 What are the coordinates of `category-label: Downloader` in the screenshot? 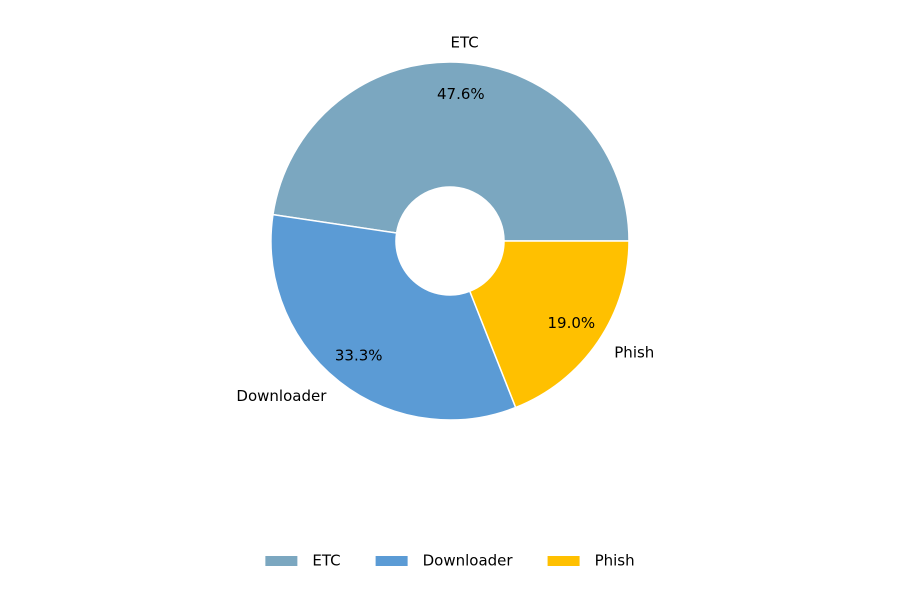 It's located at (281, 396).